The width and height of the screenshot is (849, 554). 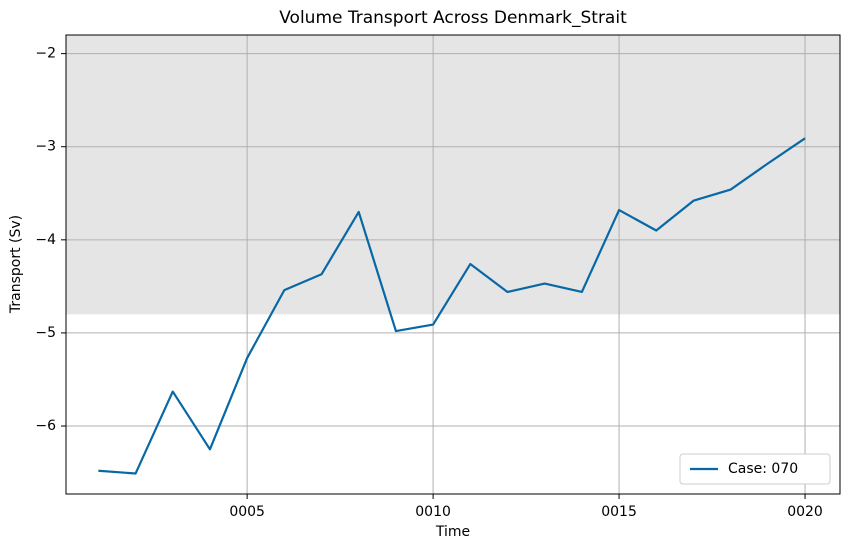 What do you see at coordinates (16, 264) in the screenshot?
I see `y-axis-label: Transport (Sv)` at bounding box center [16, 264].